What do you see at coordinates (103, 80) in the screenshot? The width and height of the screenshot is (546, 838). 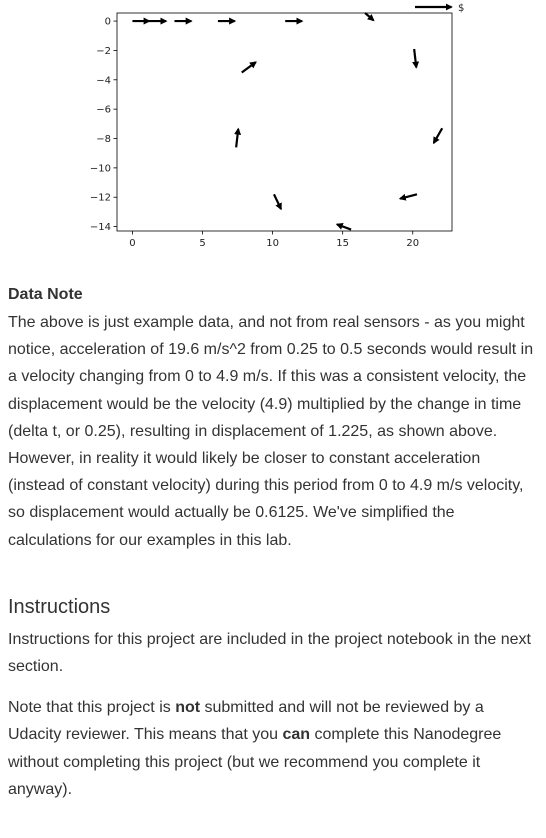 I see `y-tick-label: −4` at bounding box center [103, 80].